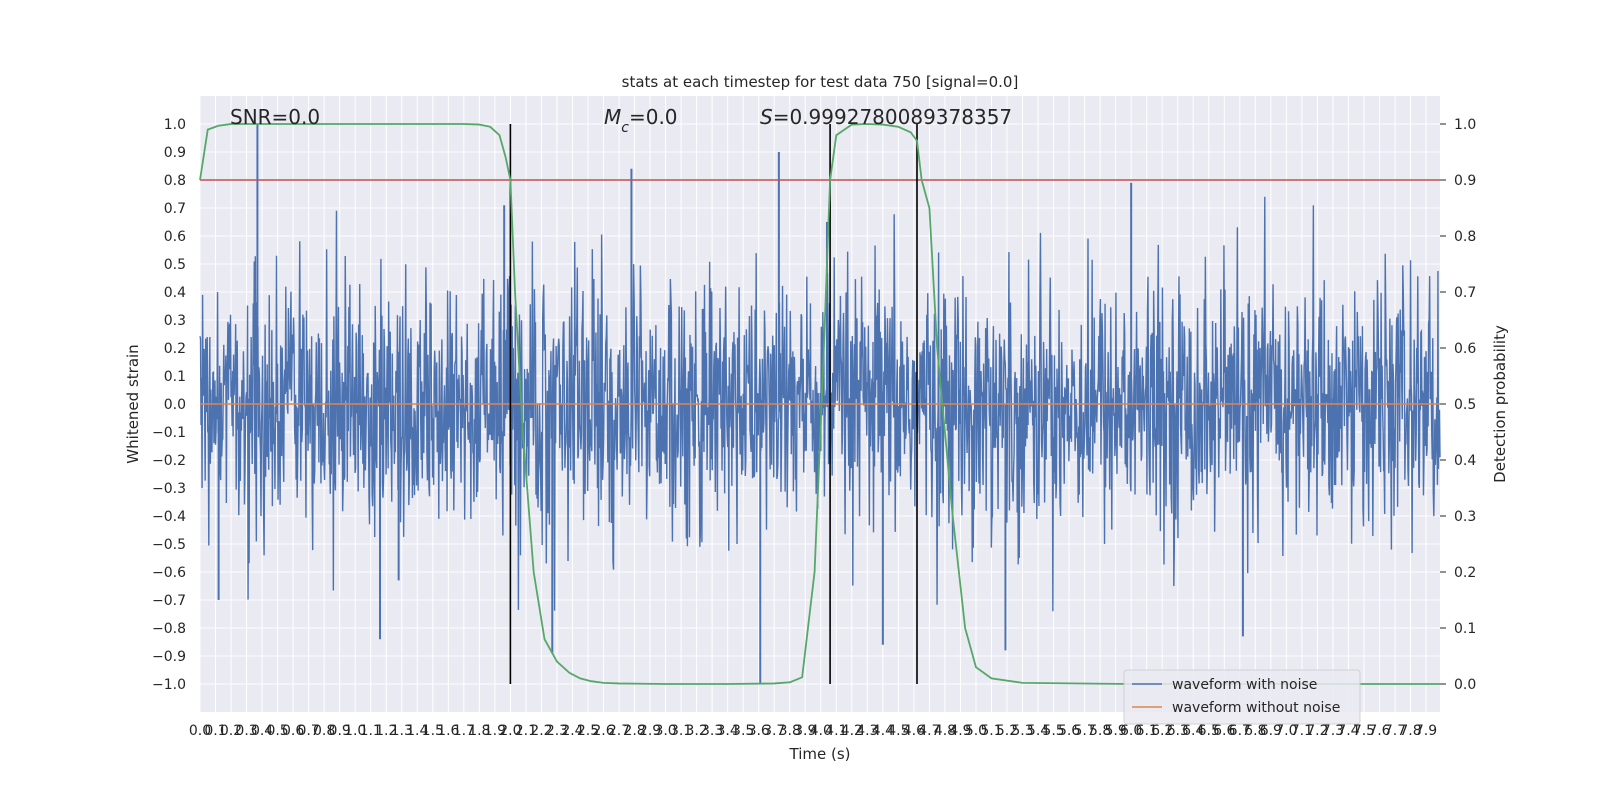 The width and height of the screenshot is (1600, 800). I want to click on x-tick-label: 7.2, so click(1317, 731).